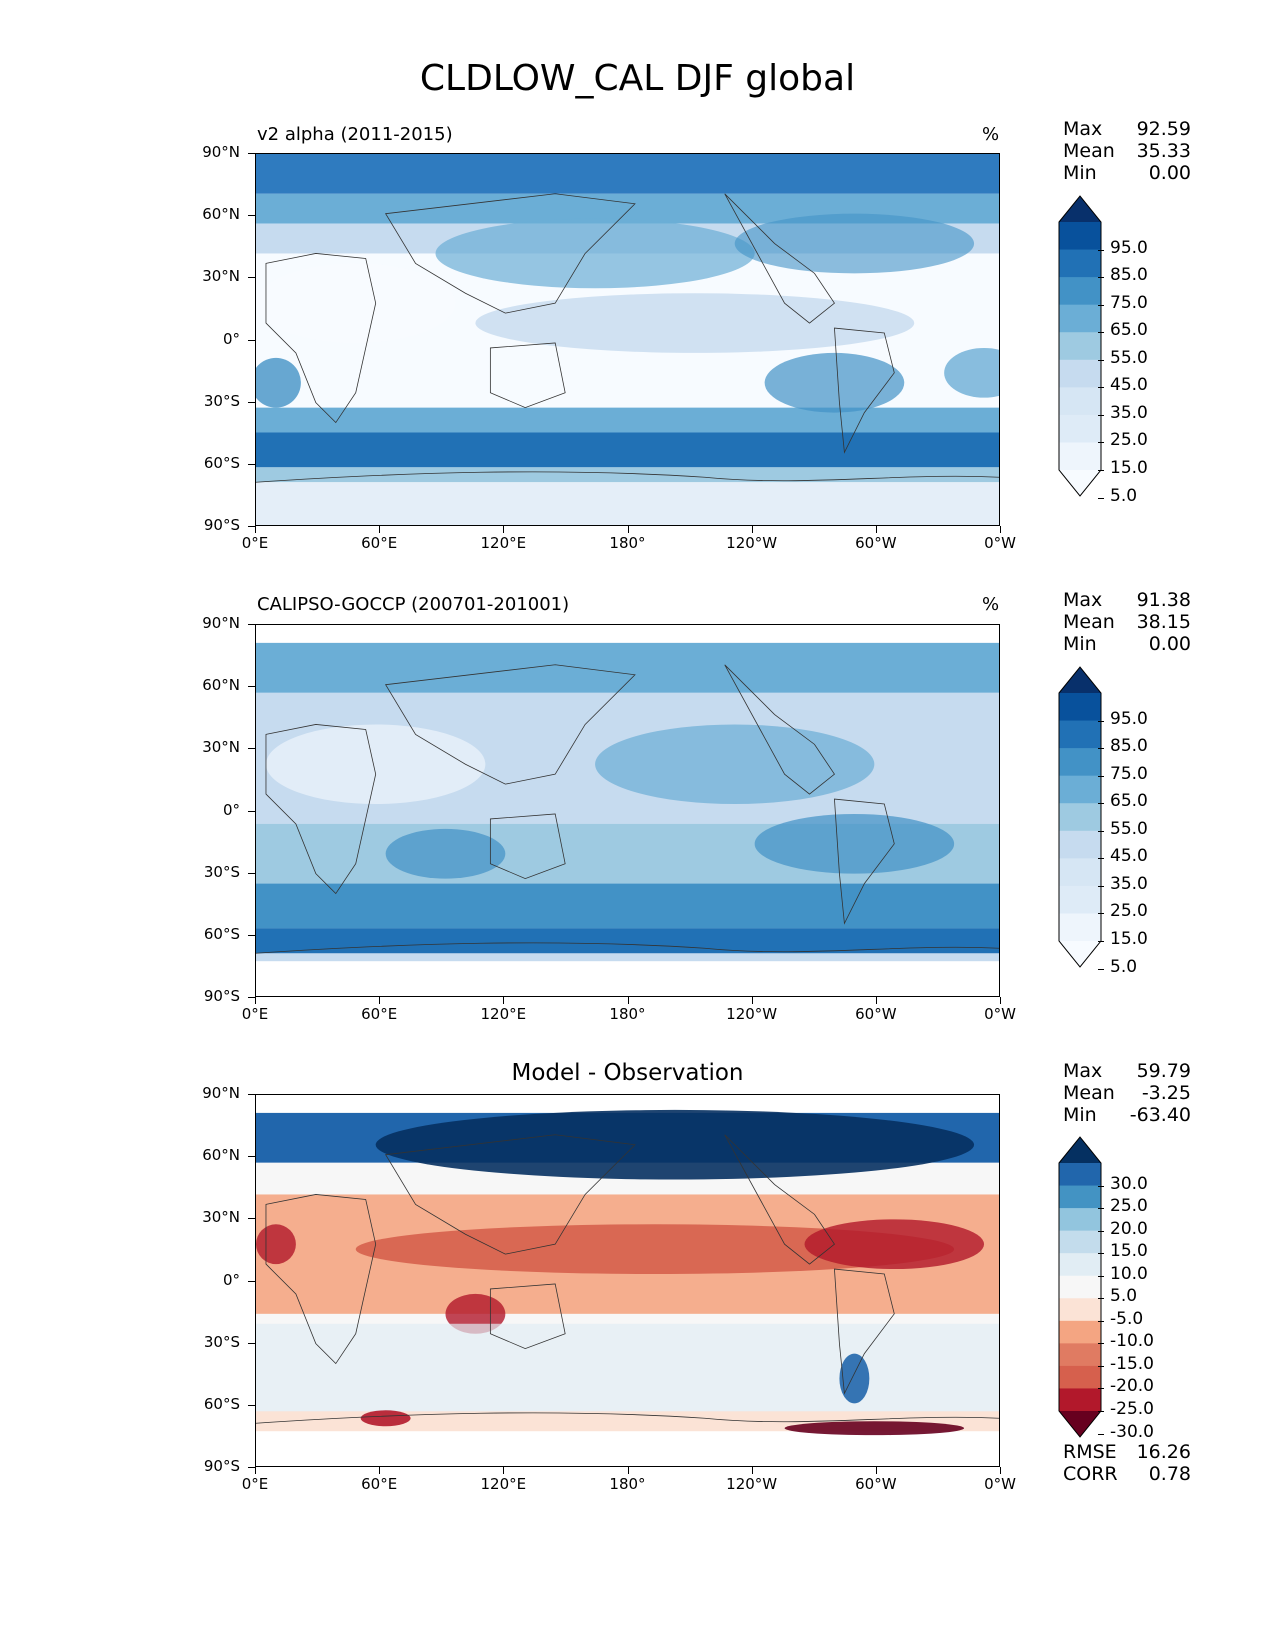 Image resolution: width=1275 pixels, height=1650 pixels. Describe the element at coordinates (1160, 1115) in the screenshot. I see `stat-value: -63.40` at that location.